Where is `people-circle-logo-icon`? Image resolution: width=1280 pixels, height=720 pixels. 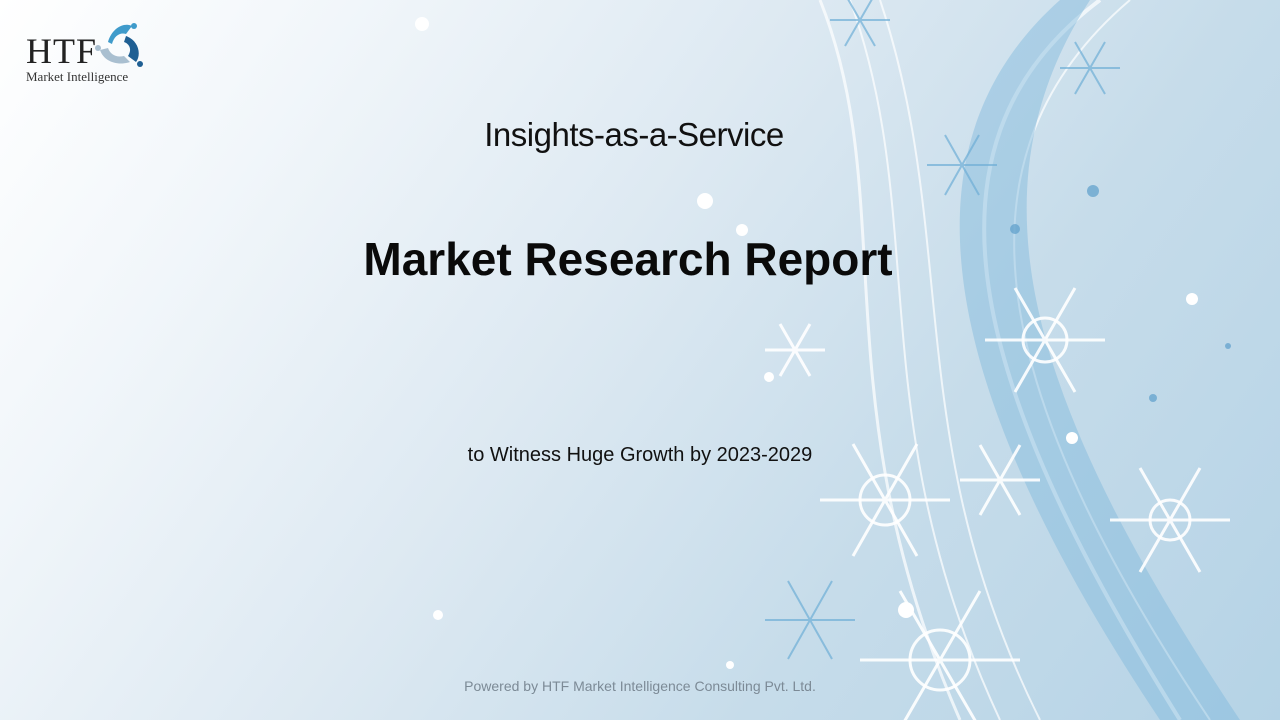
people-circle-logo-icon is located at coordinates (119, 45).